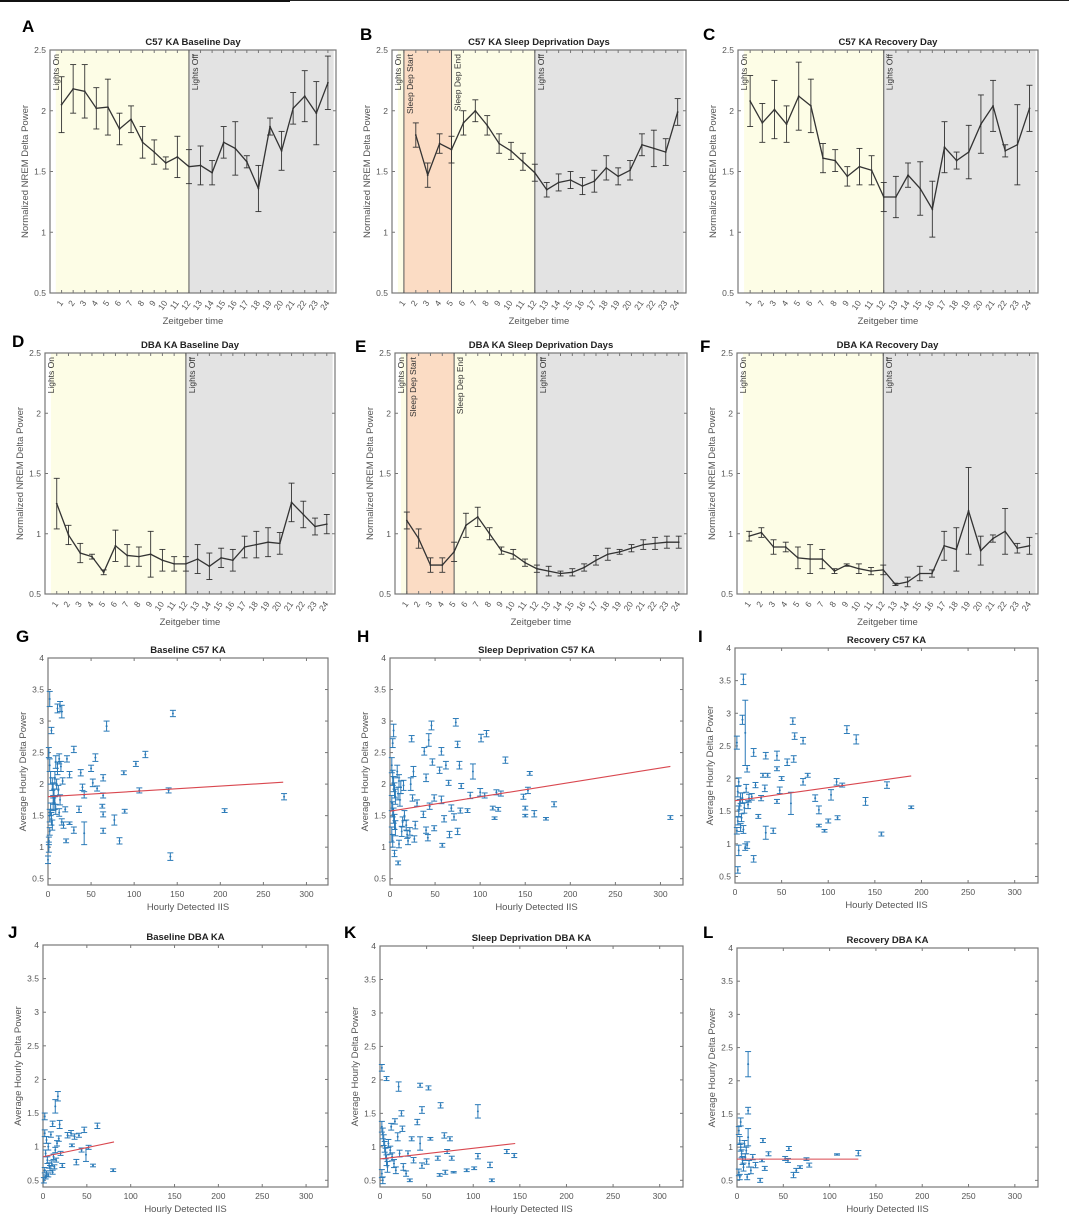 The width and height of the screenshot is (1069, 1231). What do you see at coordinates (725, 811) in the screenshot?
I see `y-tick-label: 1.5` at bounding box center [725, 811].